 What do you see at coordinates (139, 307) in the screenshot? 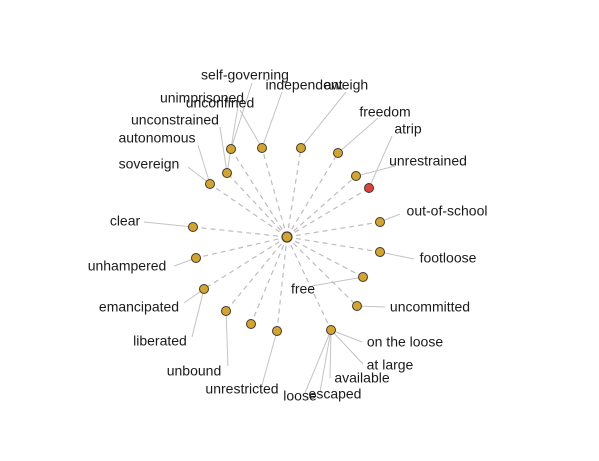
I see `node-label-emancipated: emancipated` at bounding box center [139, 307].